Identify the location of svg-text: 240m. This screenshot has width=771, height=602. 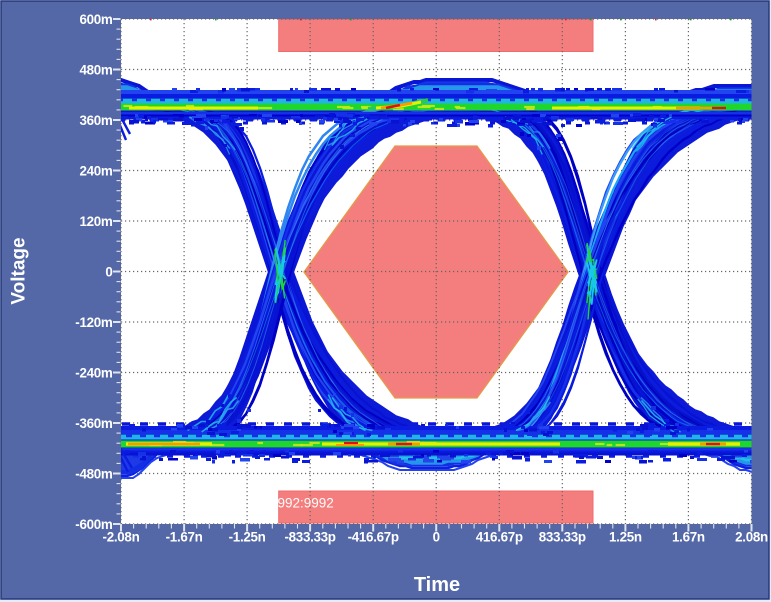
(95, 170).